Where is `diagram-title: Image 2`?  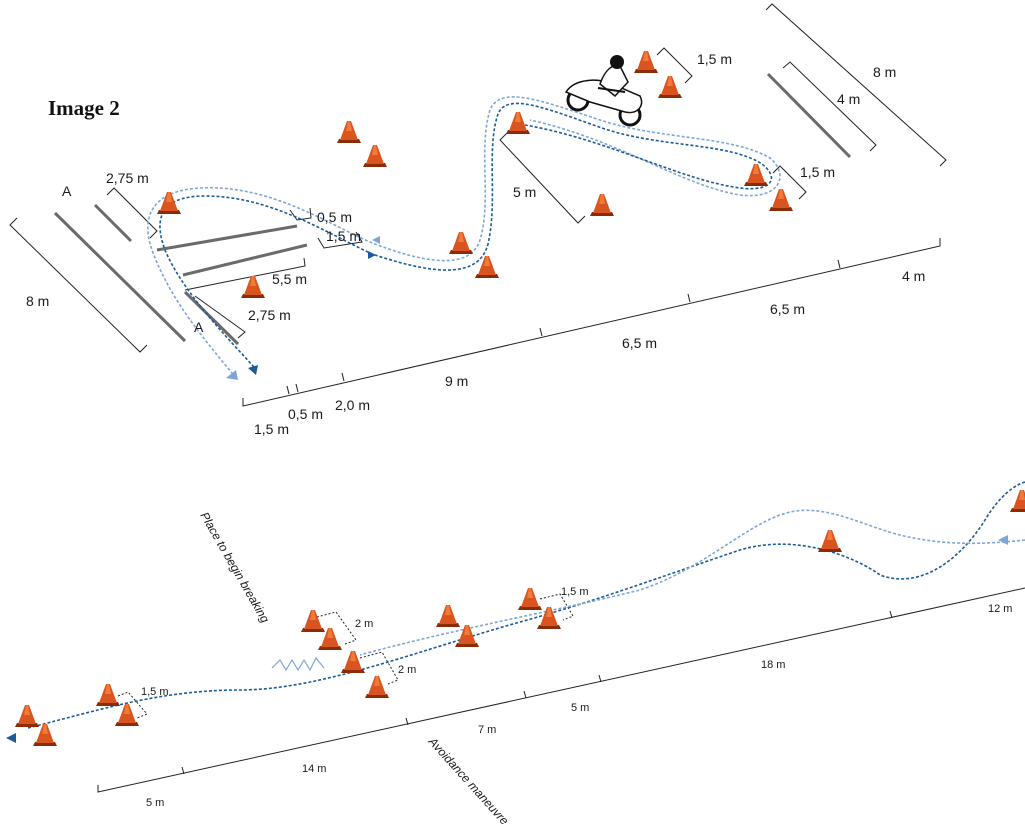
diagram-title: Image 2 is located at coordinates (84, 108).